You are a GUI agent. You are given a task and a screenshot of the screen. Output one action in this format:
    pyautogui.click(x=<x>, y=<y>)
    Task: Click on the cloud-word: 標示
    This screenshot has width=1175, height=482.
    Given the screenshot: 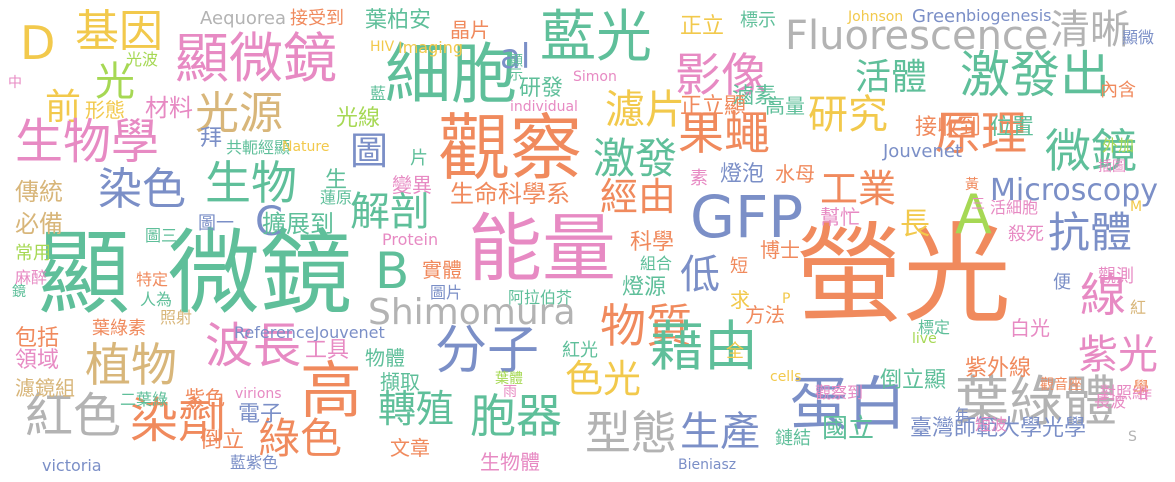 What is the action you would take?
    pyautogui.click(x=758, y=20)
    